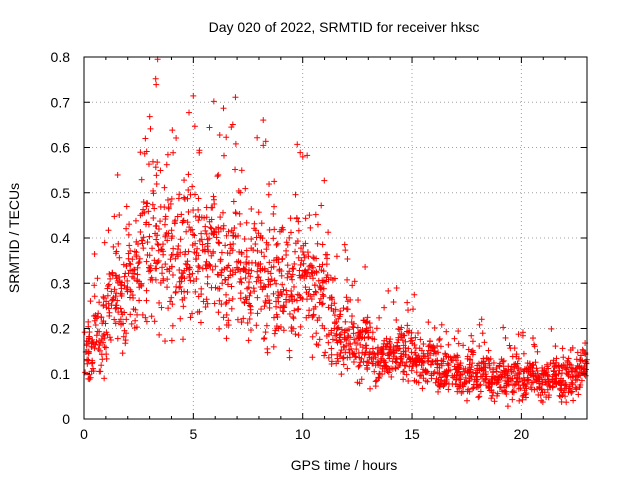  I want to click on y-tick-label: 0.1, so click(61, 374).